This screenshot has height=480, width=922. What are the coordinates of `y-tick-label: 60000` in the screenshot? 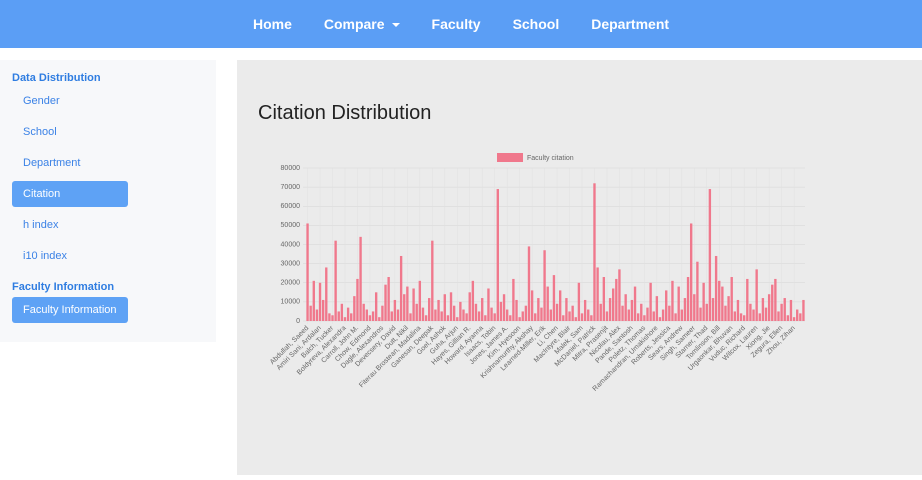 It's located at (291, 206).